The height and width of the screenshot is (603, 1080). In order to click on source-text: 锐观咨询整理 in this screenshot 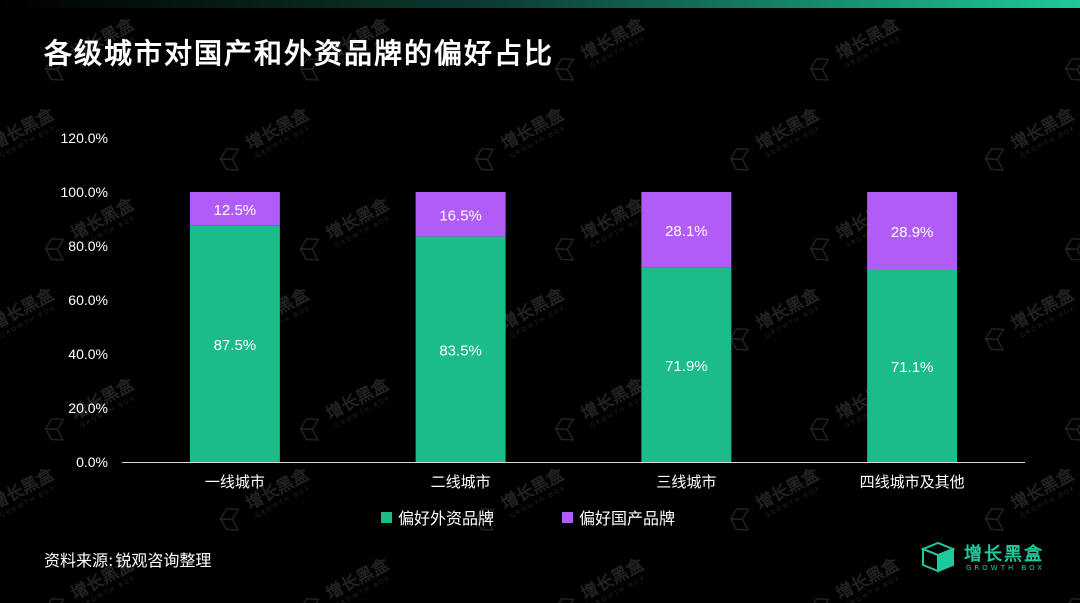, I will do `click(163, 560)`.